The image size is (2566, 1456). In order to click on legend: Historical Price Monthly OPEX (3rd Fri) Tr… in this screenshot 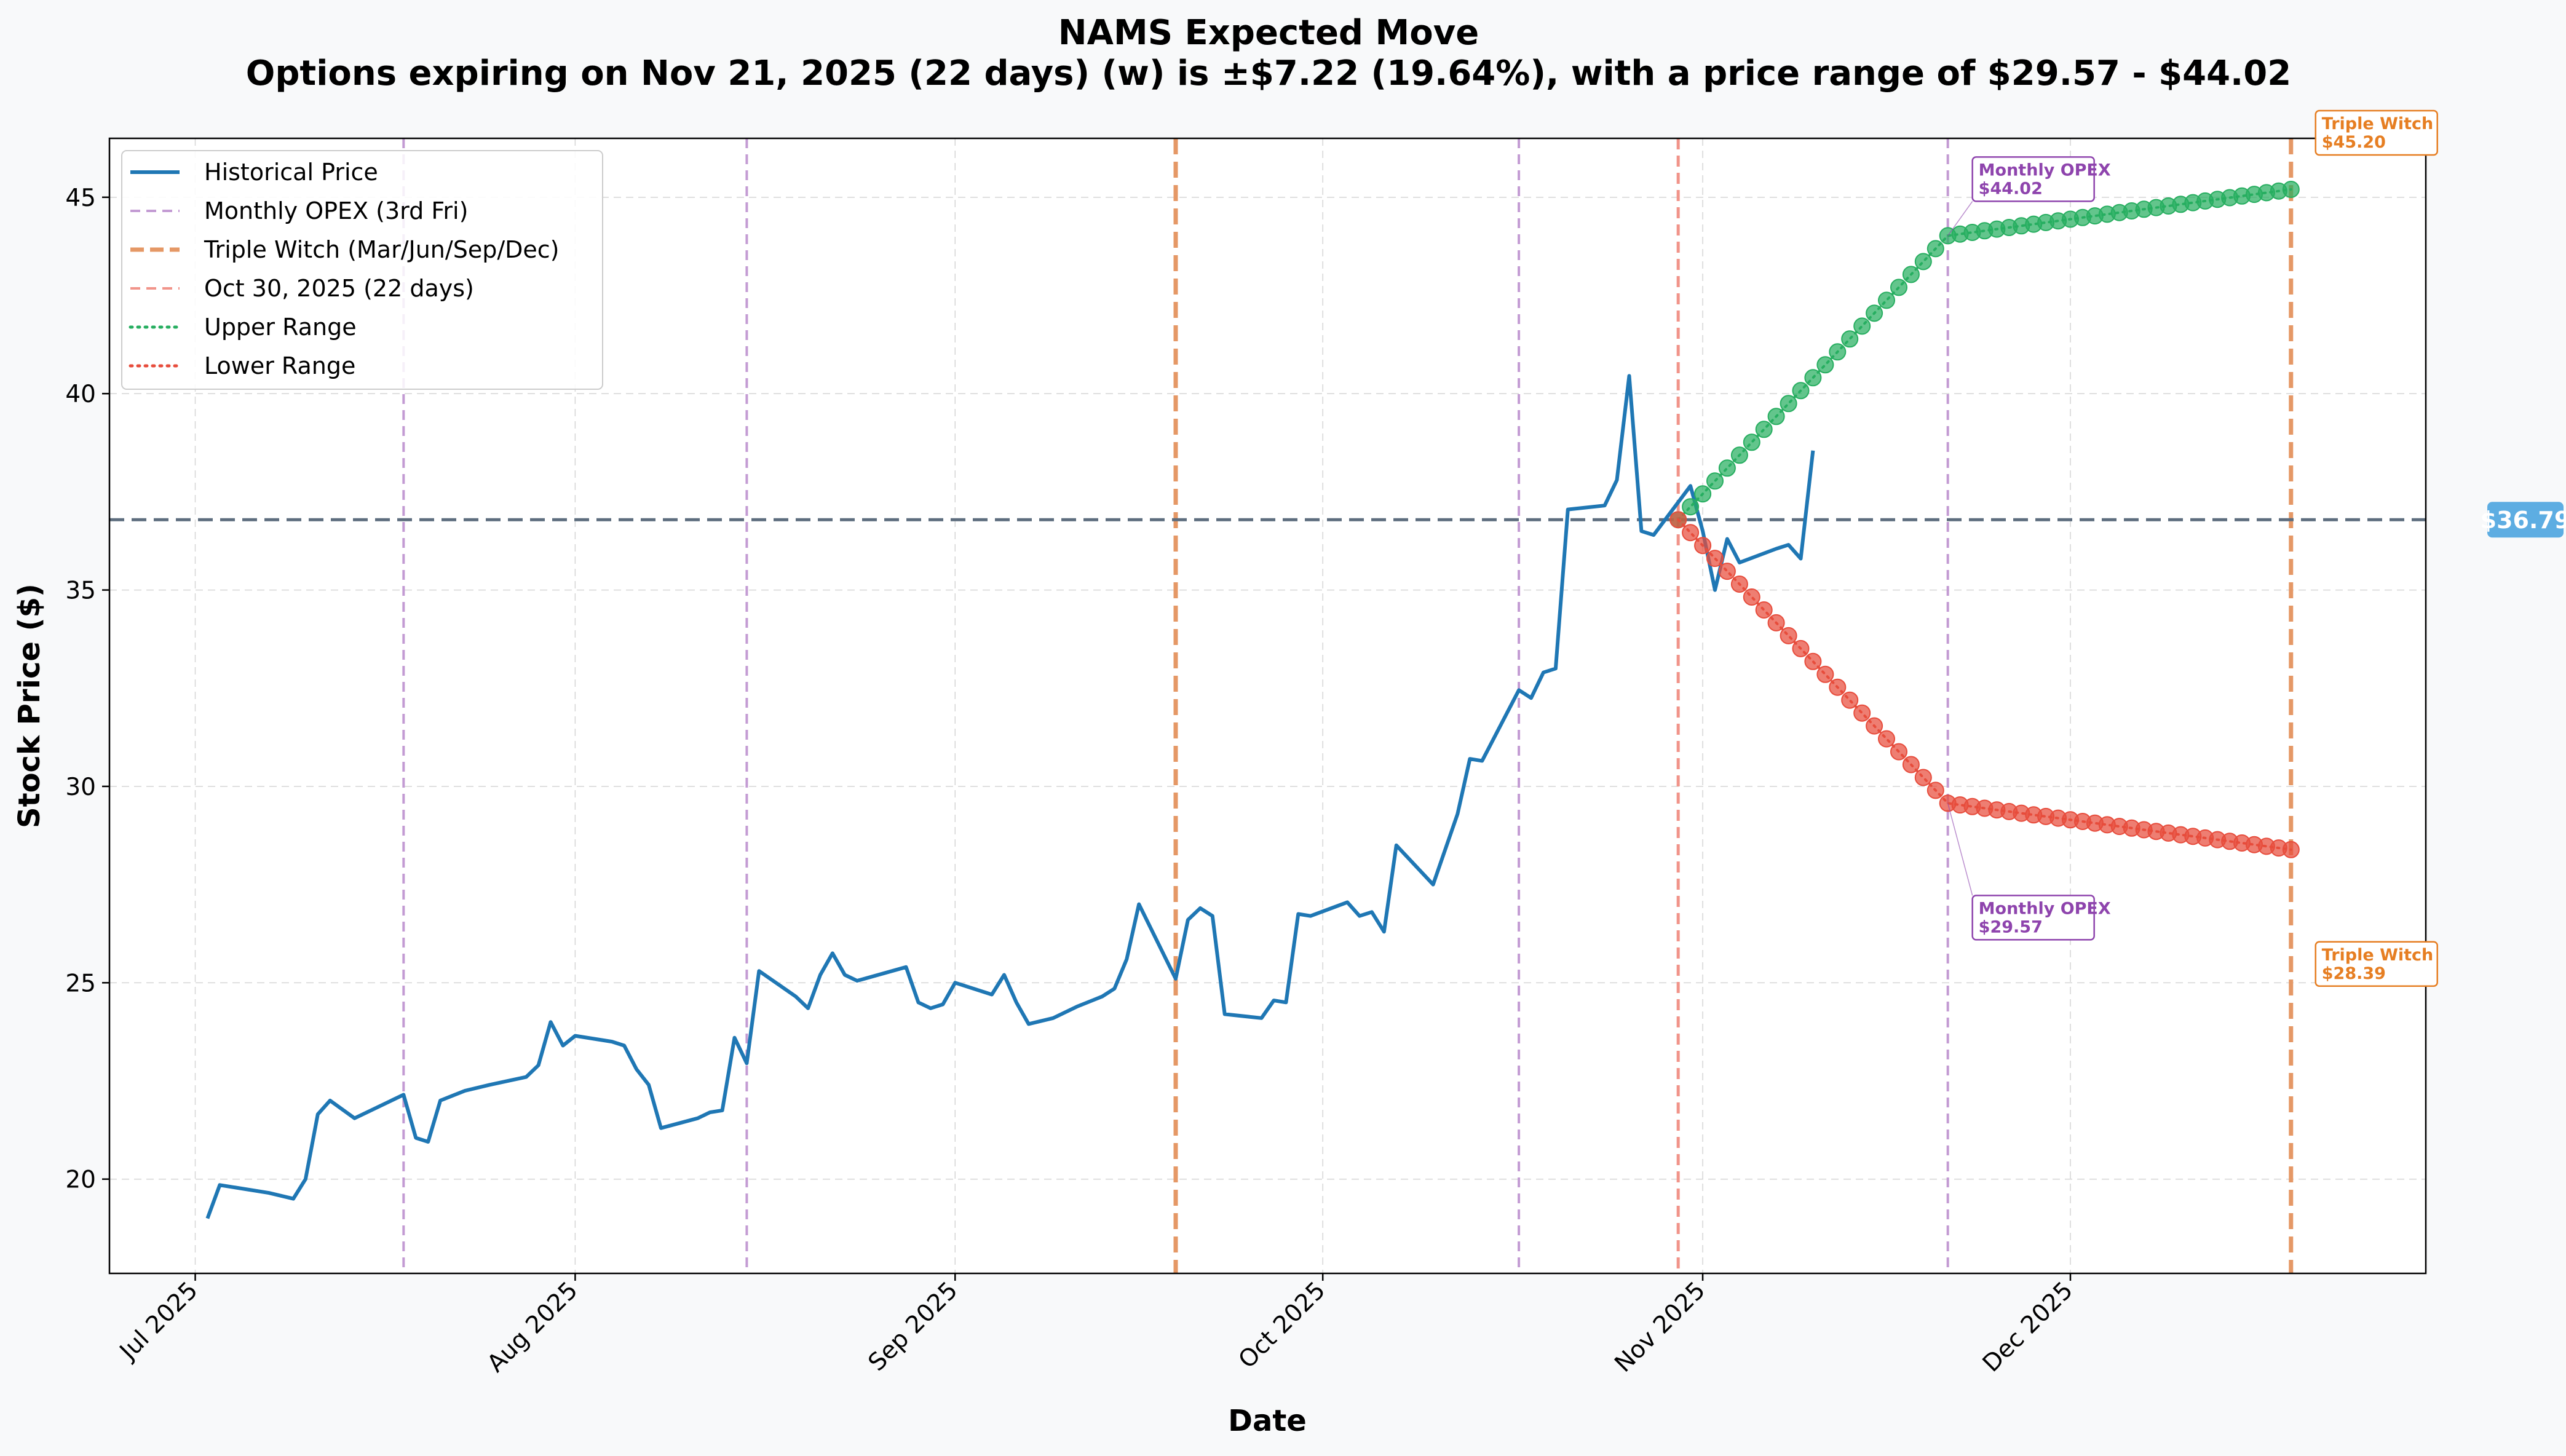, I will do `click(362, 270)`.